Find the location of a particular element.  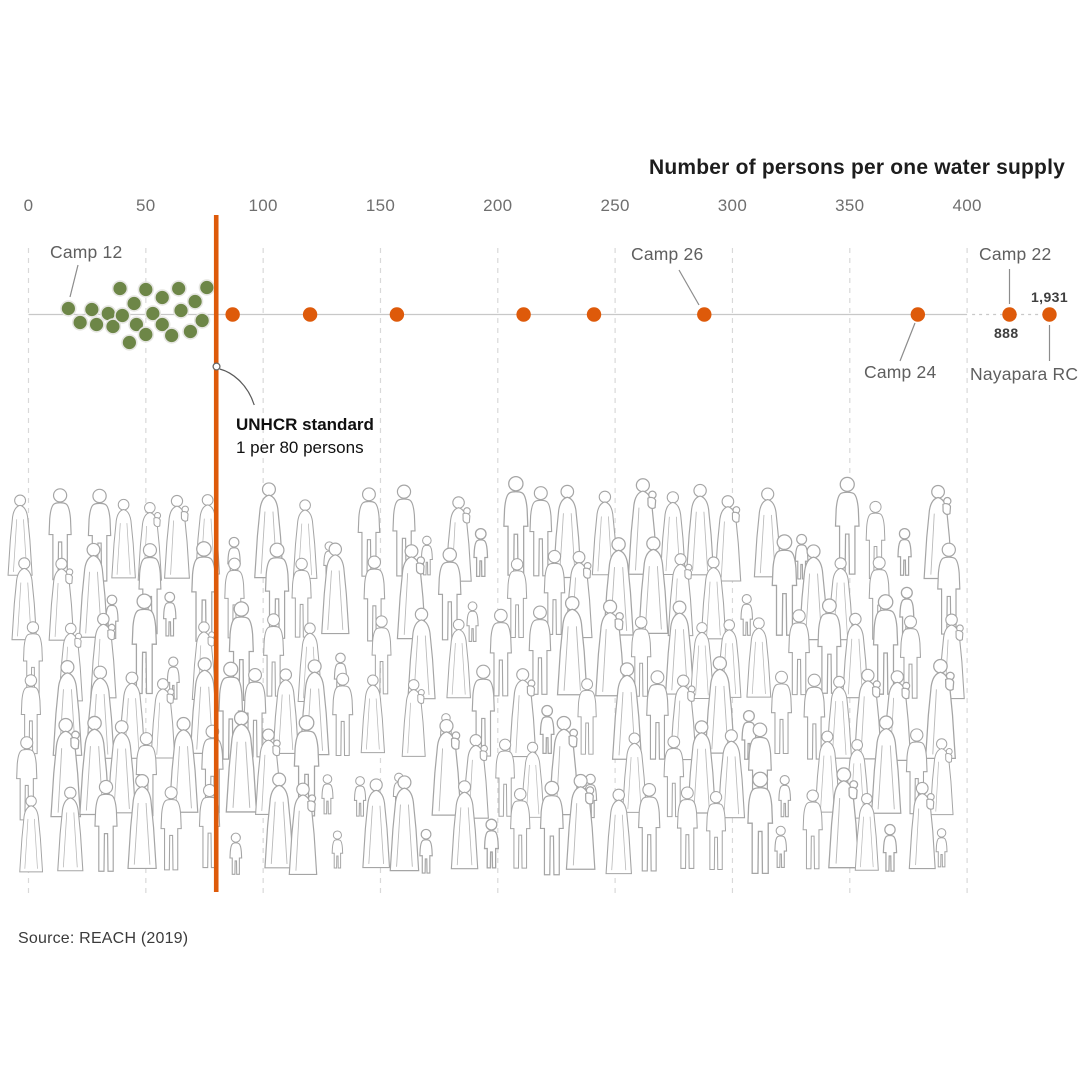

nayapara-label: Nayapara RC is located at coordinates (1024, 374).